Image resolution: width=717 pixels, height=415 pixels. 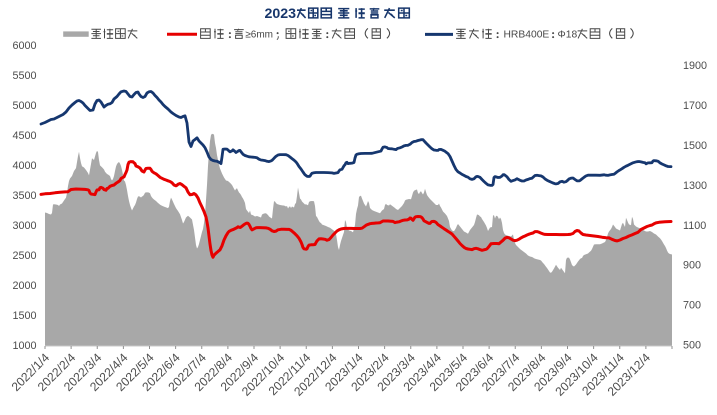 I want to click on svg-text: 1100, so click(x=694, y=226).